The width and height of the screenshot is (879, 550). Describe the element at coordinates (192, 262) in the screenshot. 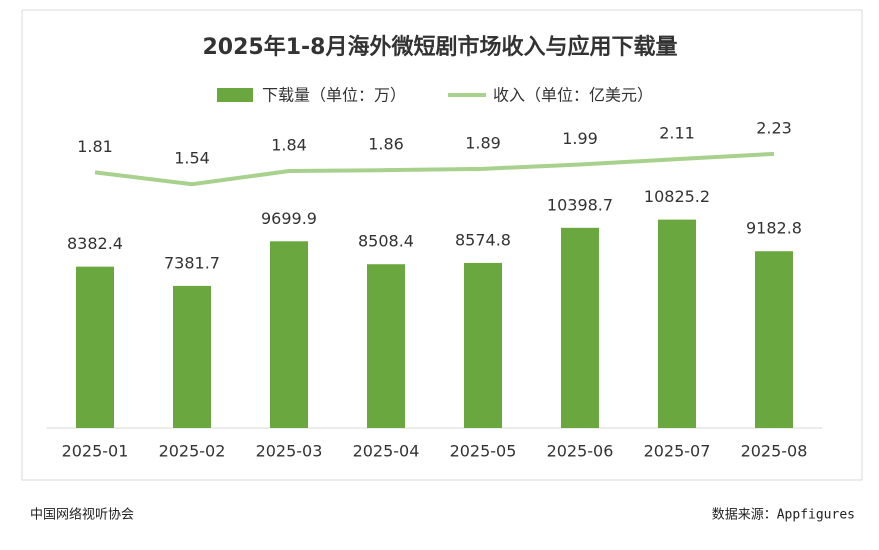

I see `bar-value-label: 7381.7` at that location.